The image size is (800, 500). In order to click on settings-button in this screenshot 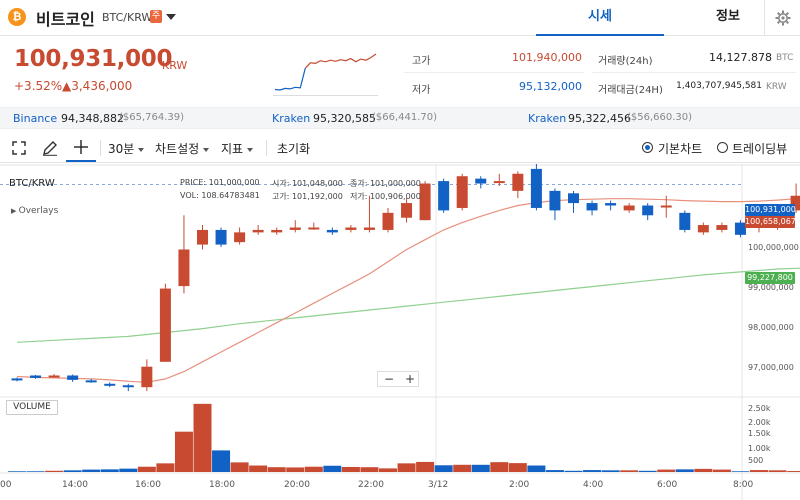, I will do `click(782, 18)`.